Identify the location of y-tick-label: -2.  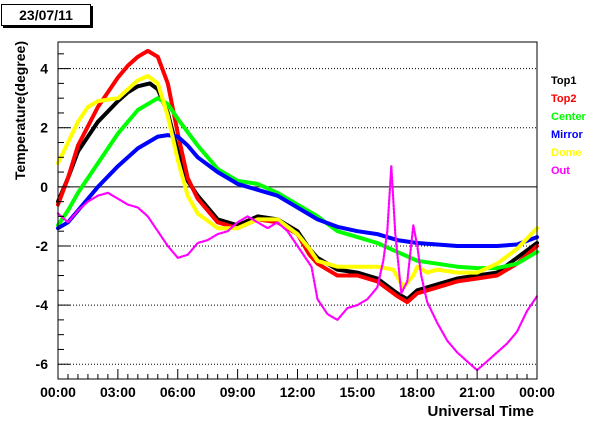
(42, 246).